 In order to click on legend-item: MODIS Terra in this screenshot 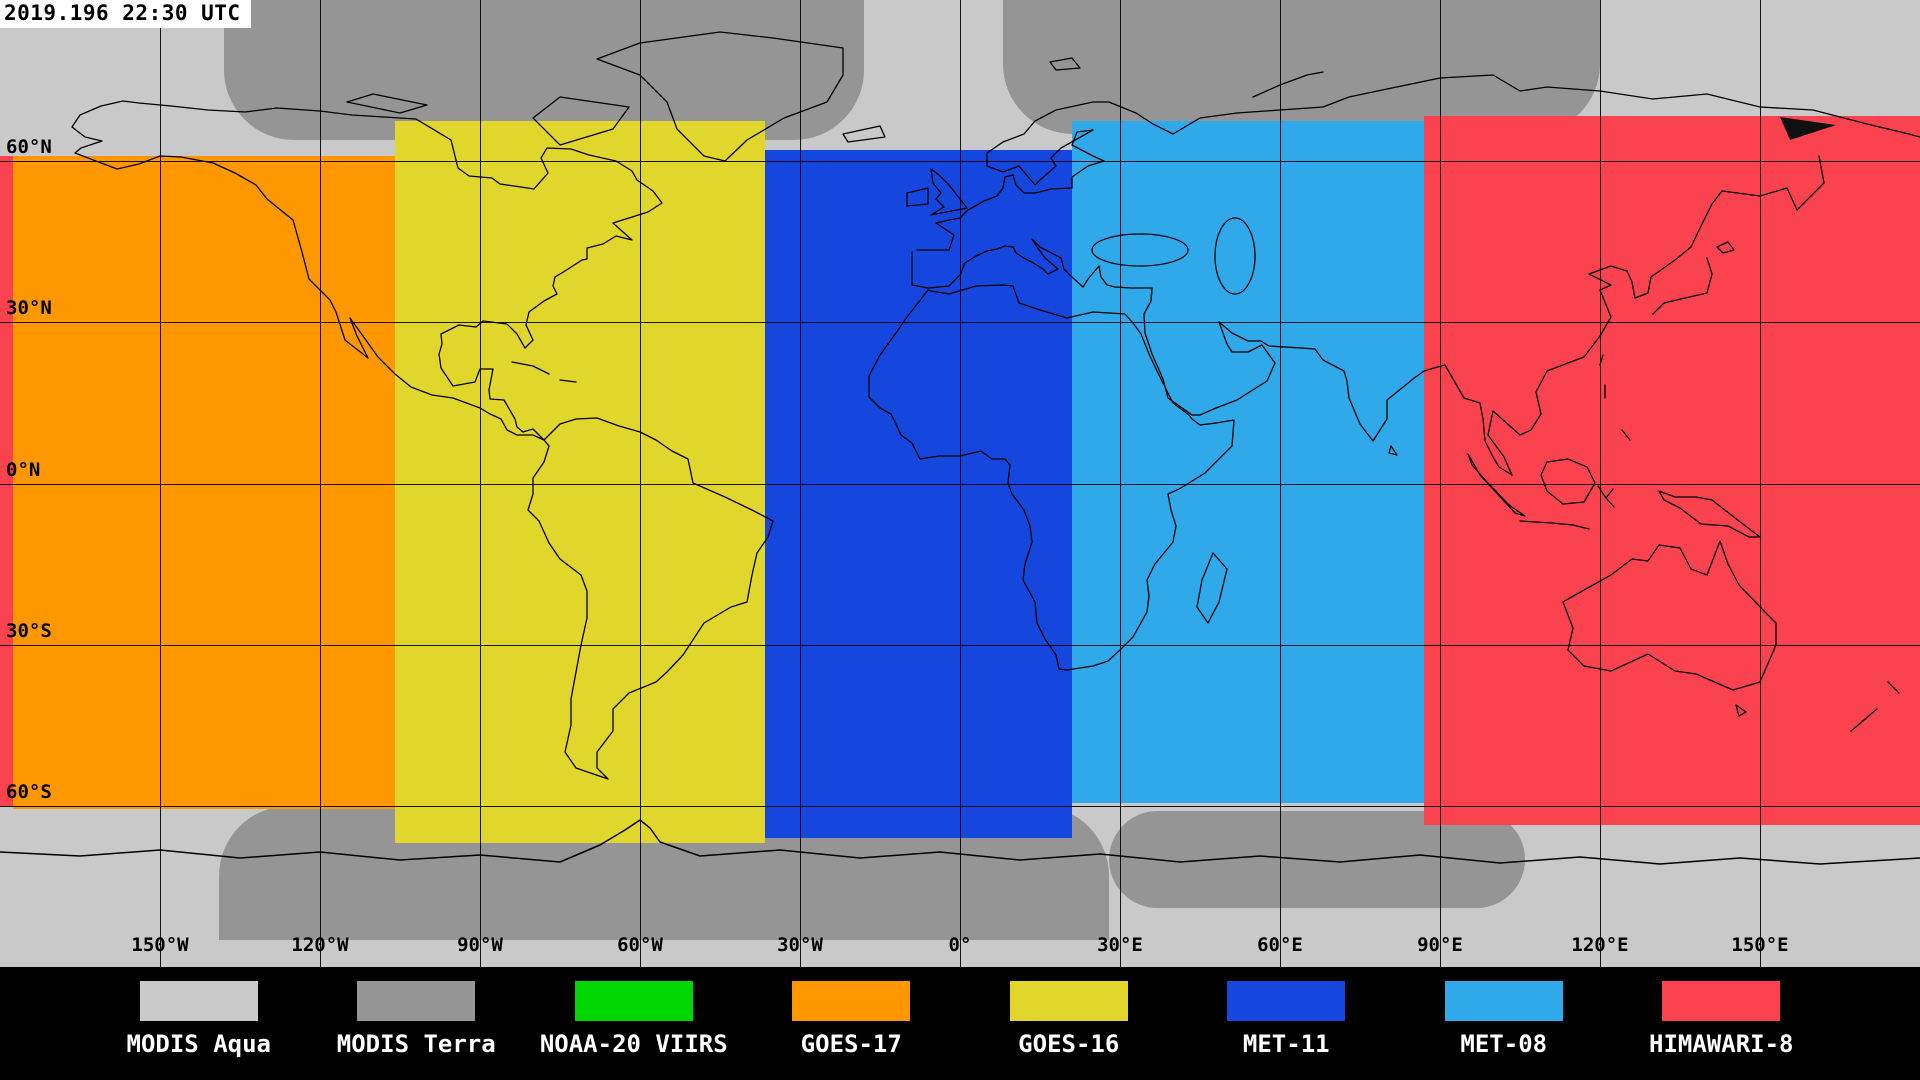, I will do `click(417, 1030)`.